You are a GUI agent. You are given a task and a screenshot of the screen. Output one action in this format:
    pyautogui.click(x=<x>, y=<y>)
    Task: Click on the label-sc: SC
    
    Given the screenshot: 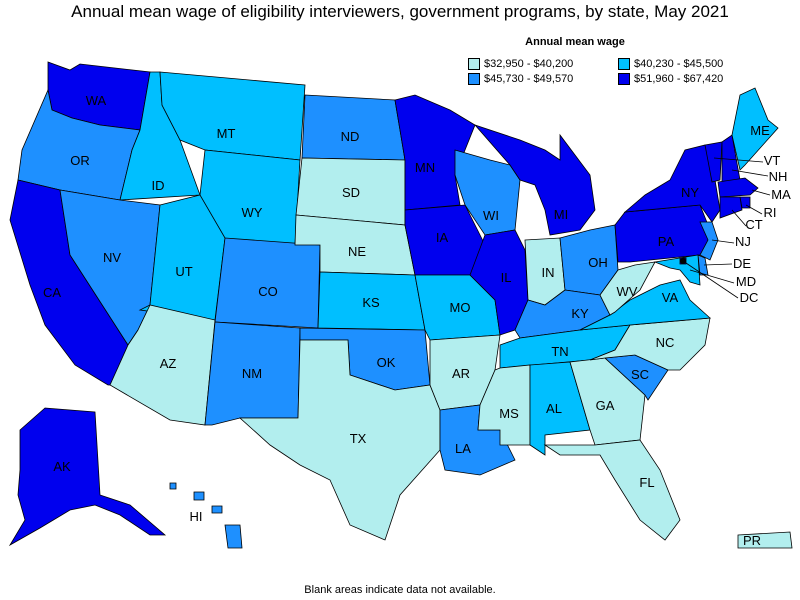 What is the action you would take?
    pyautogui.click(x=640, y=374)
    